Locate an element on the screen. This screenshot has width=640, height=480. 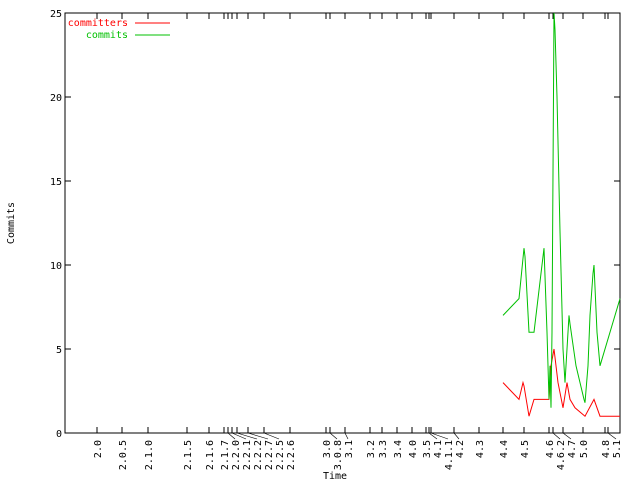
x-tick-label: 2.2.2 is located at coordinates (258, 455).